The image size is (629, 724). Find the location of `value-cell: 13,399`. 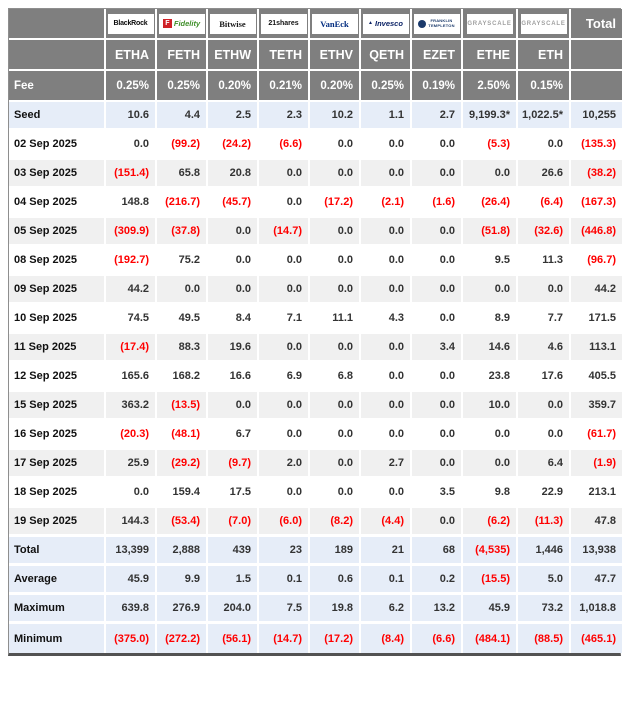

value-cell: 13,399 is located at coordinates (131, 551).